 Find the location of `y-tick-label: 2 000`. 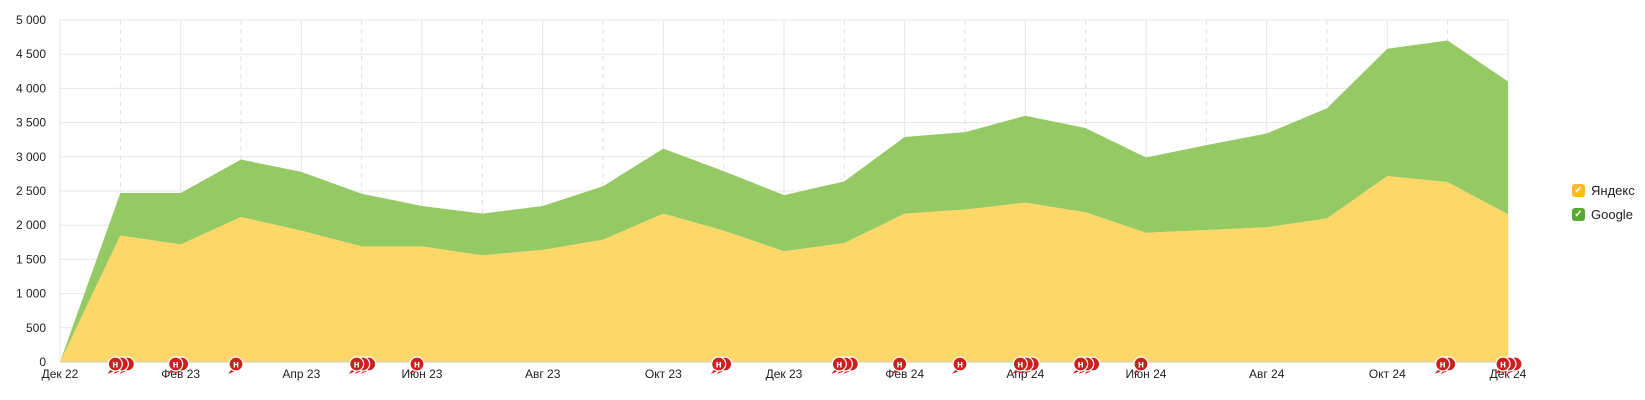

y-tick-label: 2 000 is located at coordinates (31, 225).